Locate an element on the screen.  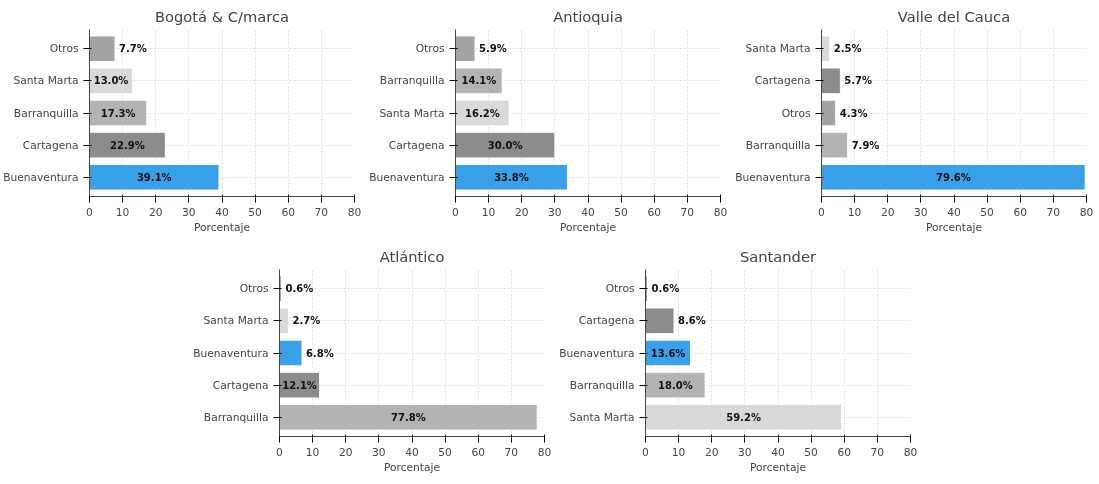
data-label: 7.9% is located at coordinates (865, 145).